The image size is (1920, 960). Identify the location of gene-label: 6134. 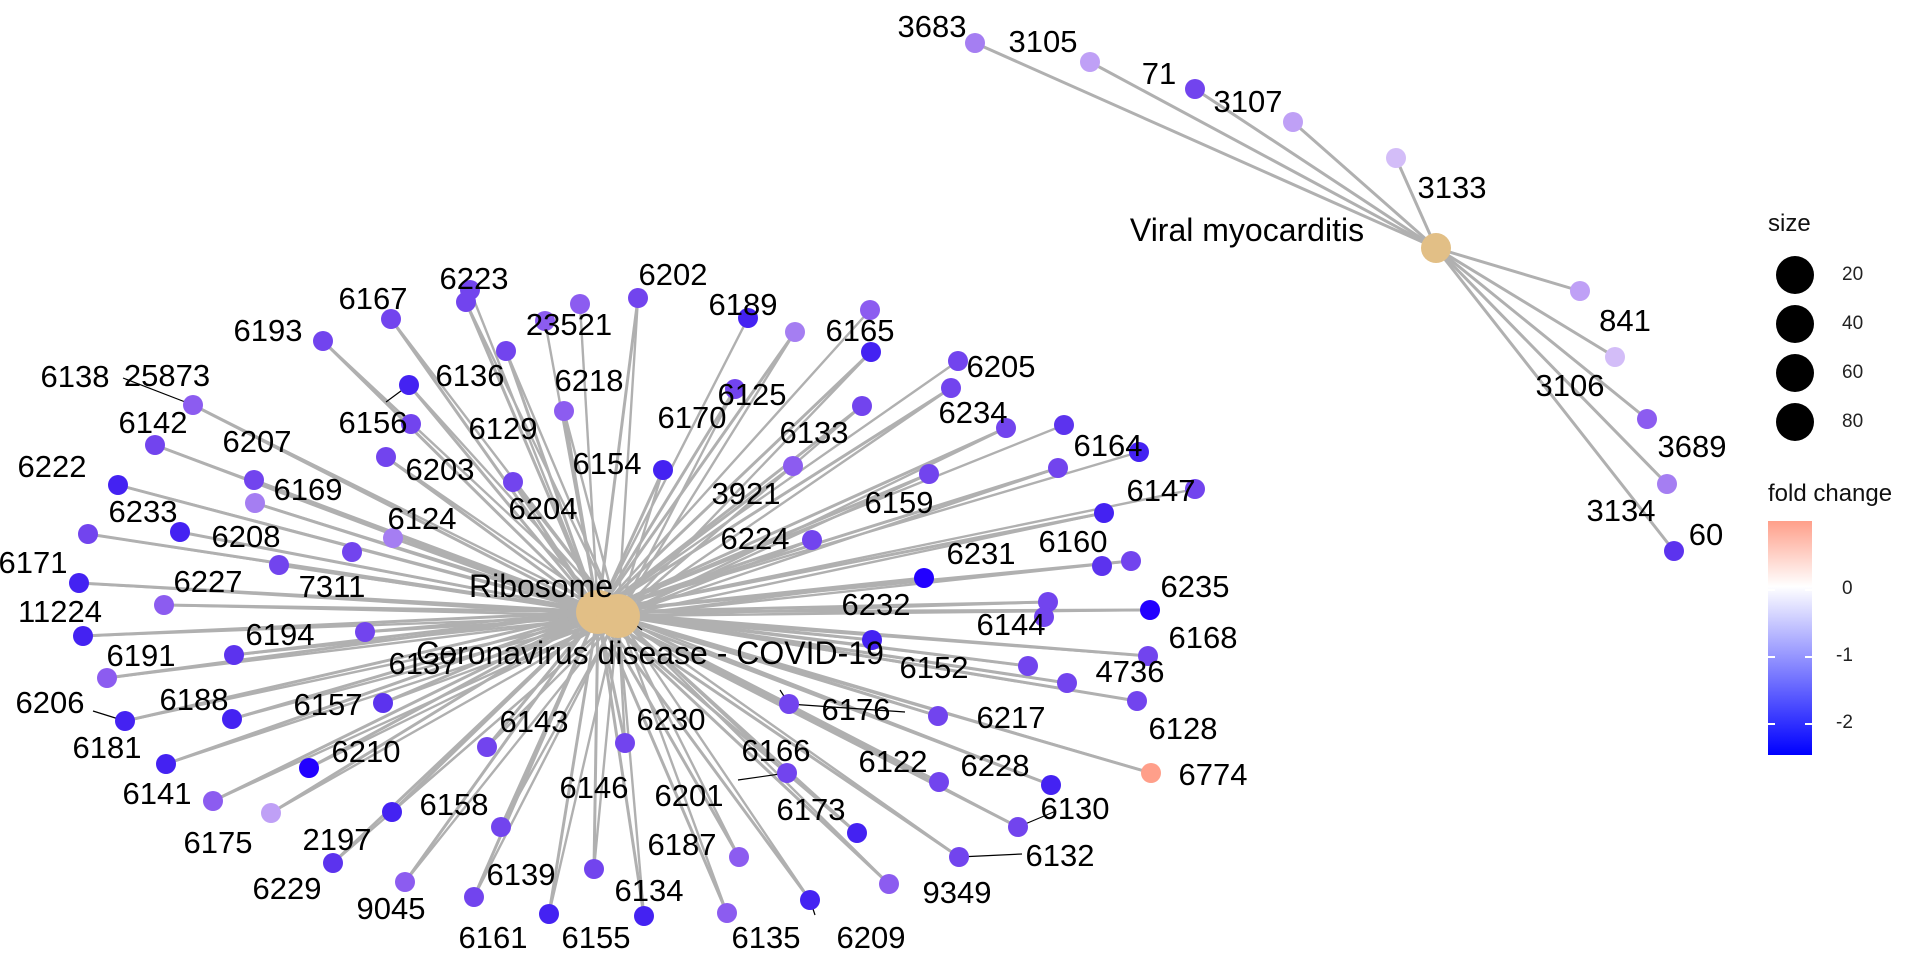
(649, 890).